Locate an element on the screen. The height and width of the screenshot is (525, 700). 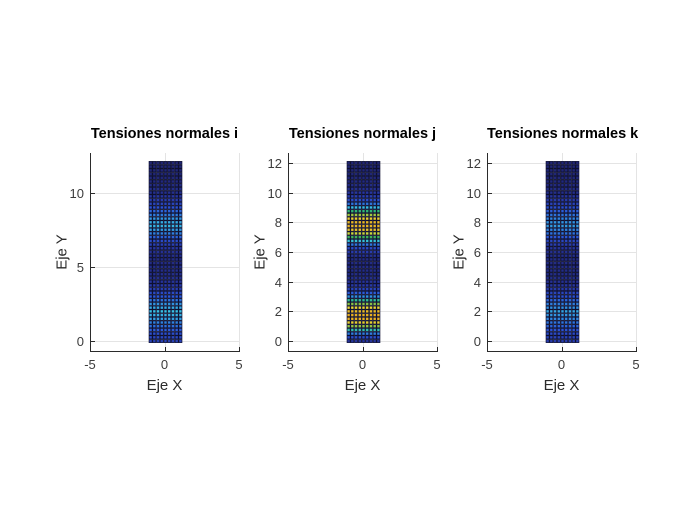
chart-title: Tensiones normales i is located at coordinates (164, 134).